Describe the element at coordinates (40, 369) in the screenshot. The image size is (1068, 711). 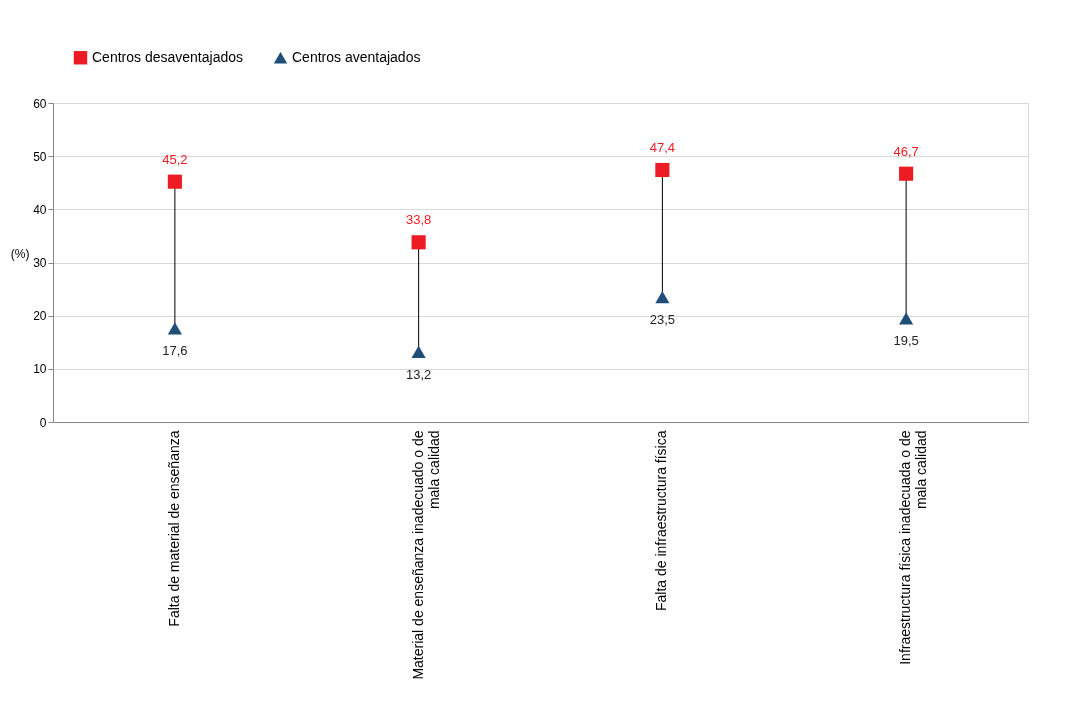
I see `y-tick-label: 10` at that location.